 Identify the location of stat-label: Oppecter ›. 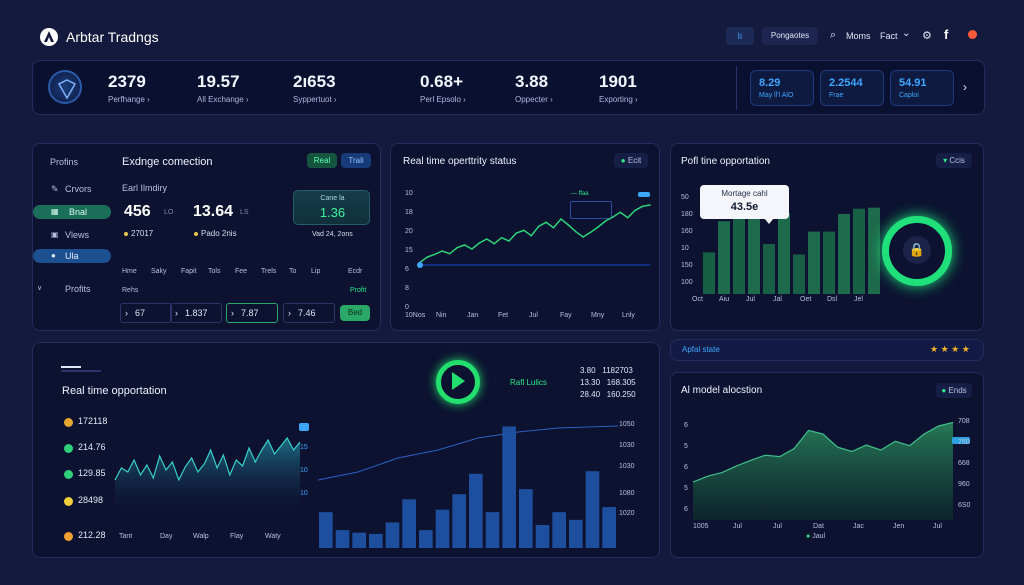
(534, 99).